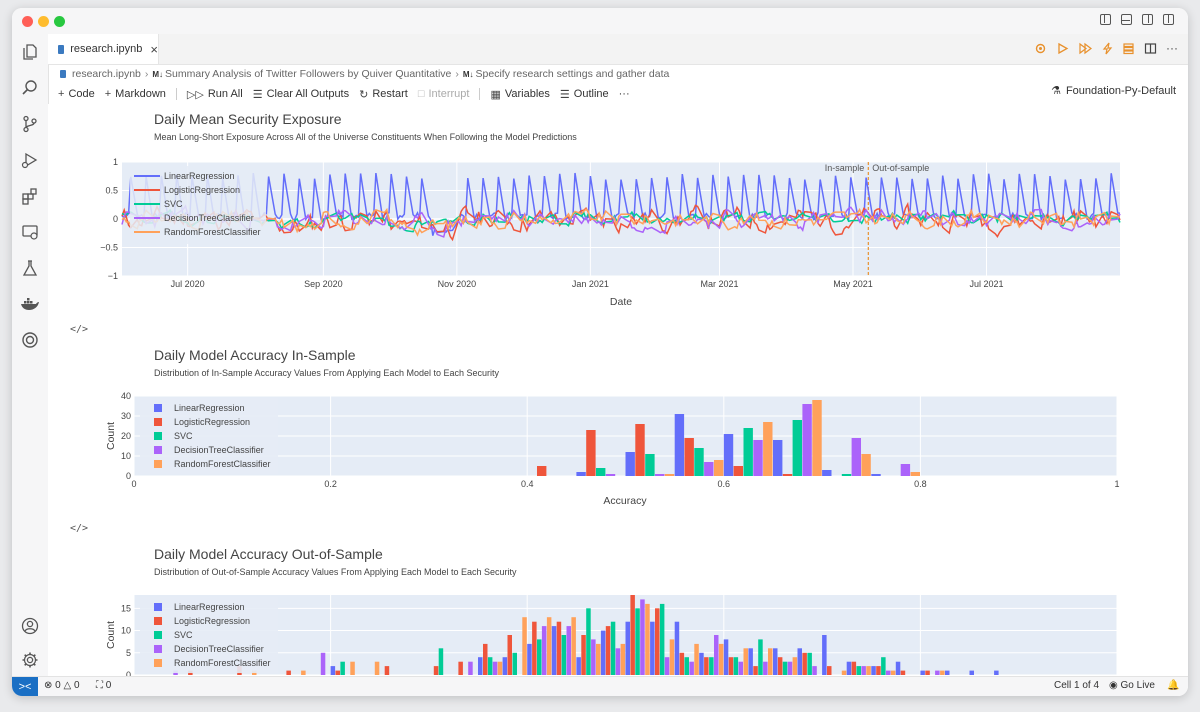  I want to click on tab-label: research.ipynb, so click(106, 49).